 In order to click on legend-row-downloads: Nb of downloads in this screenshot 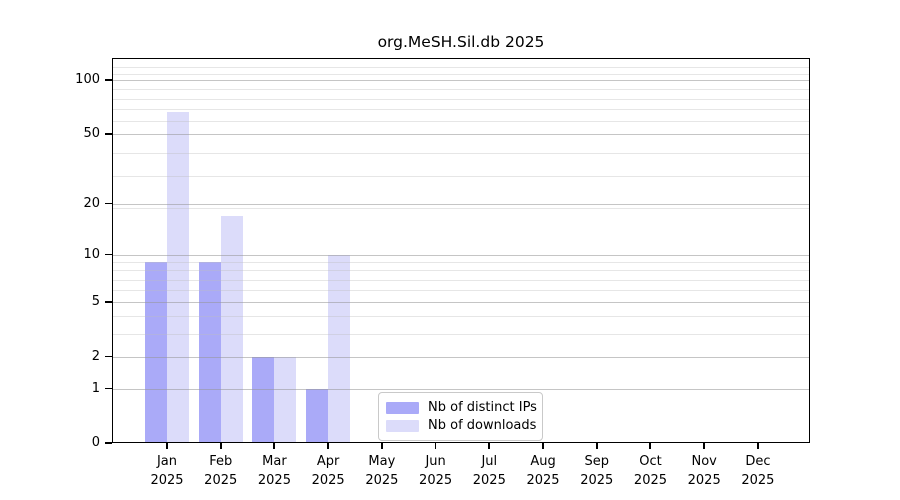, I will do `click(461, 425)`.